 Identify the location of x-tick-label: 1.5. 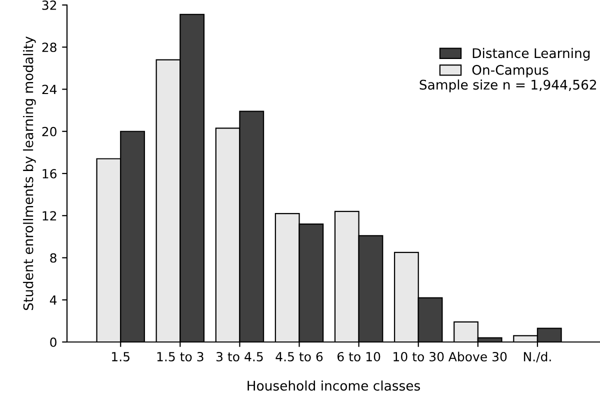
(121, 357).